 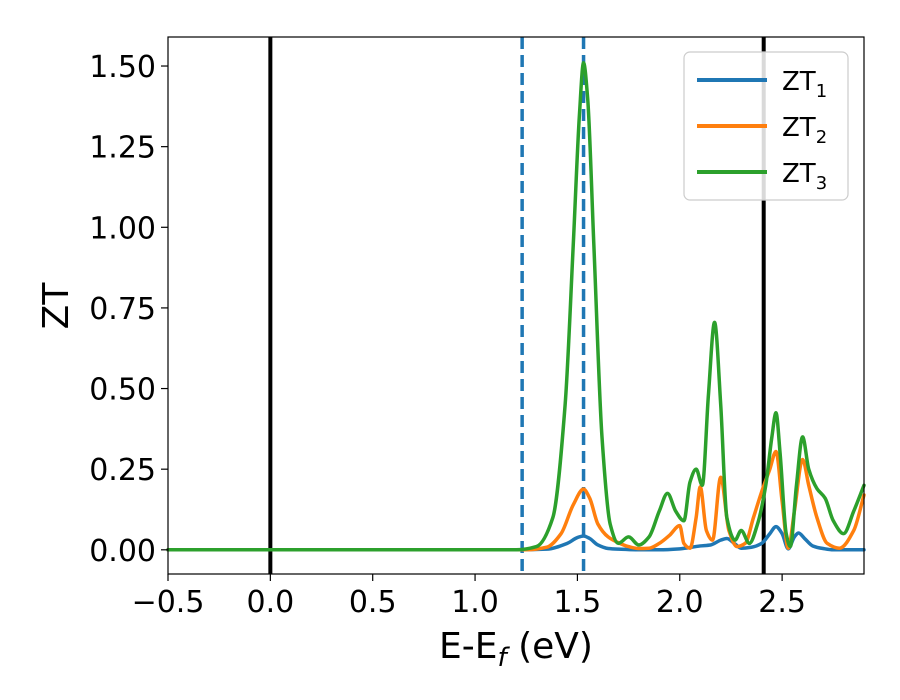 I want to click on y-tick-label: 1.25, so click(x=122, y=148).